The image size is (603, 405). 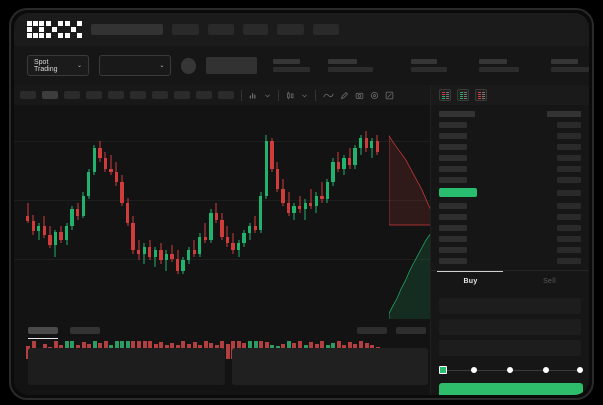 What do you see at coordinates (511, 389) in the screenshot?
I see `submit-buy-button` at bounding box center [511, 389].